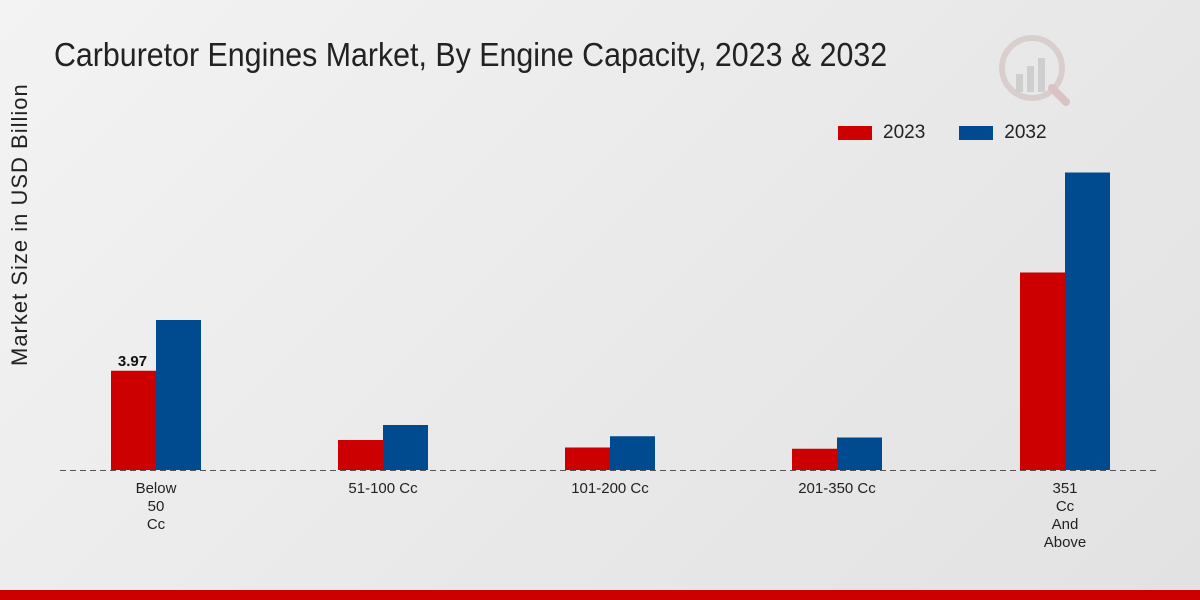  I want to click on x-tick-label: 101-200 Cc, so click(610, 488).